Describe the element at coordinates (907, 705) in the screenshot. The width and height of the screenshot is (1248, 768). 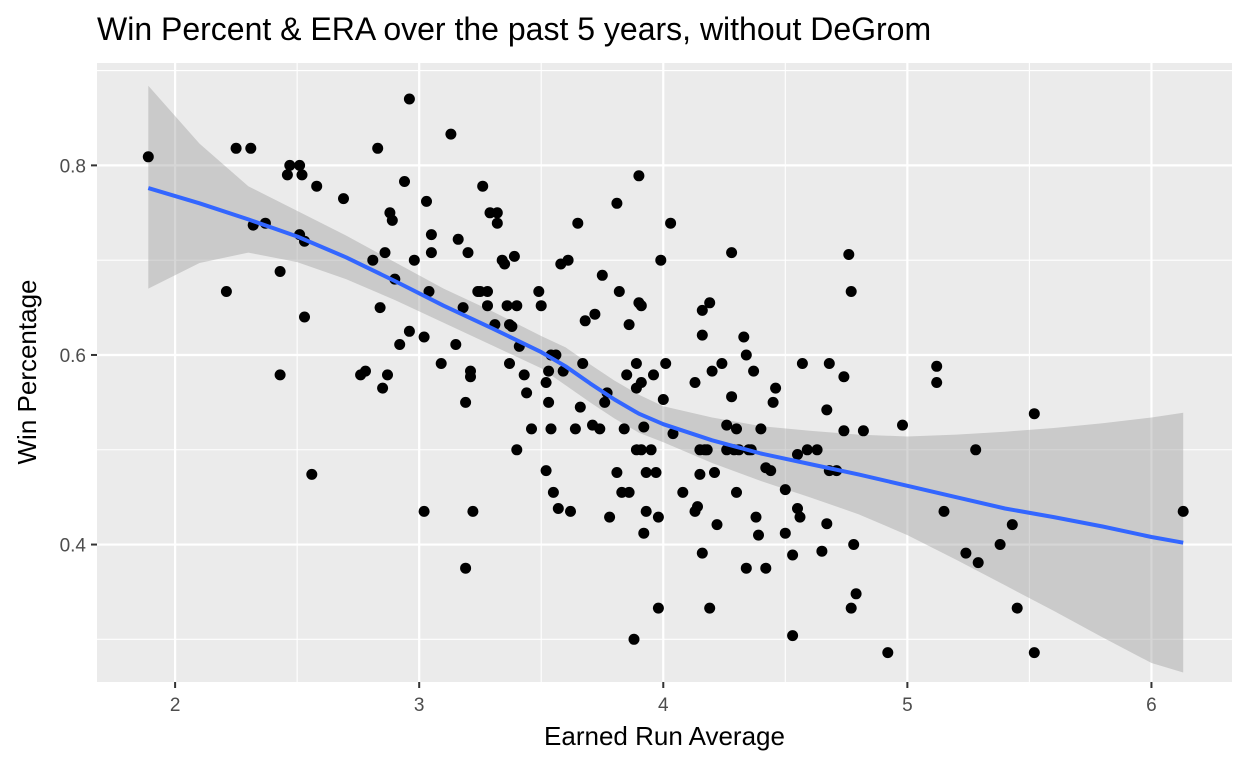
I see `x-tick-label: 5` at that location.